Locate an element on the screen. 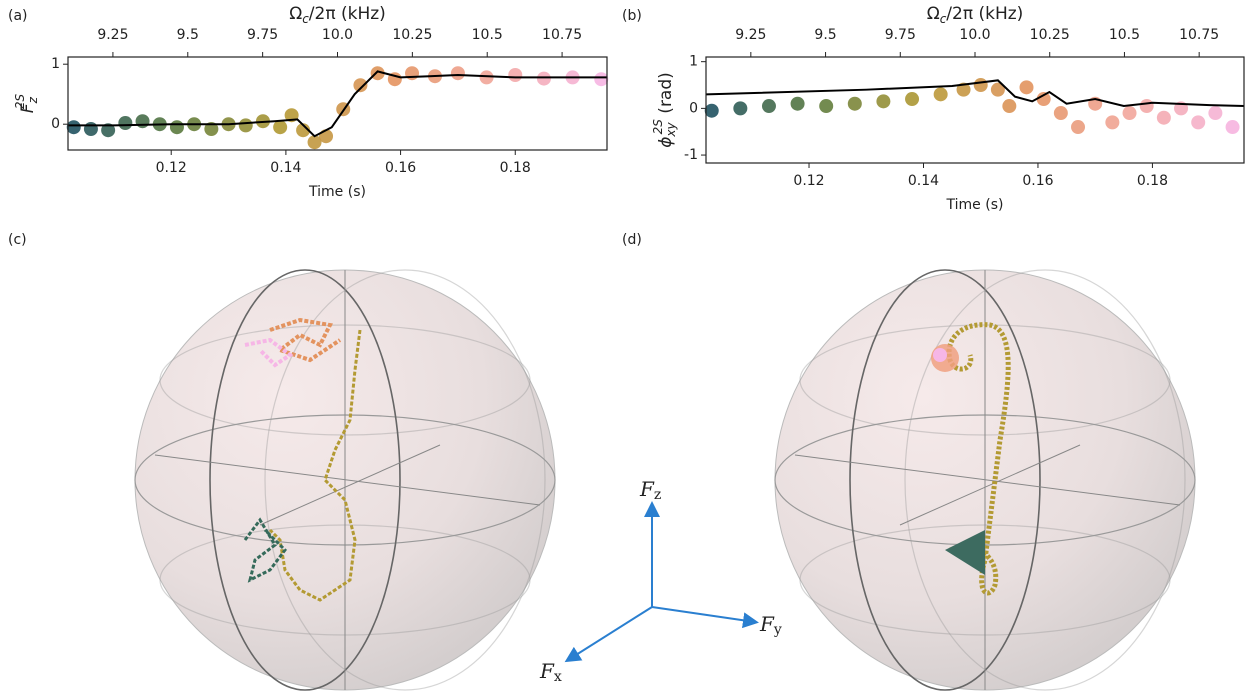 The height and width of the screenshot is (691, 1253). y-tick-label: 0 is located at coordinates (55, 124).